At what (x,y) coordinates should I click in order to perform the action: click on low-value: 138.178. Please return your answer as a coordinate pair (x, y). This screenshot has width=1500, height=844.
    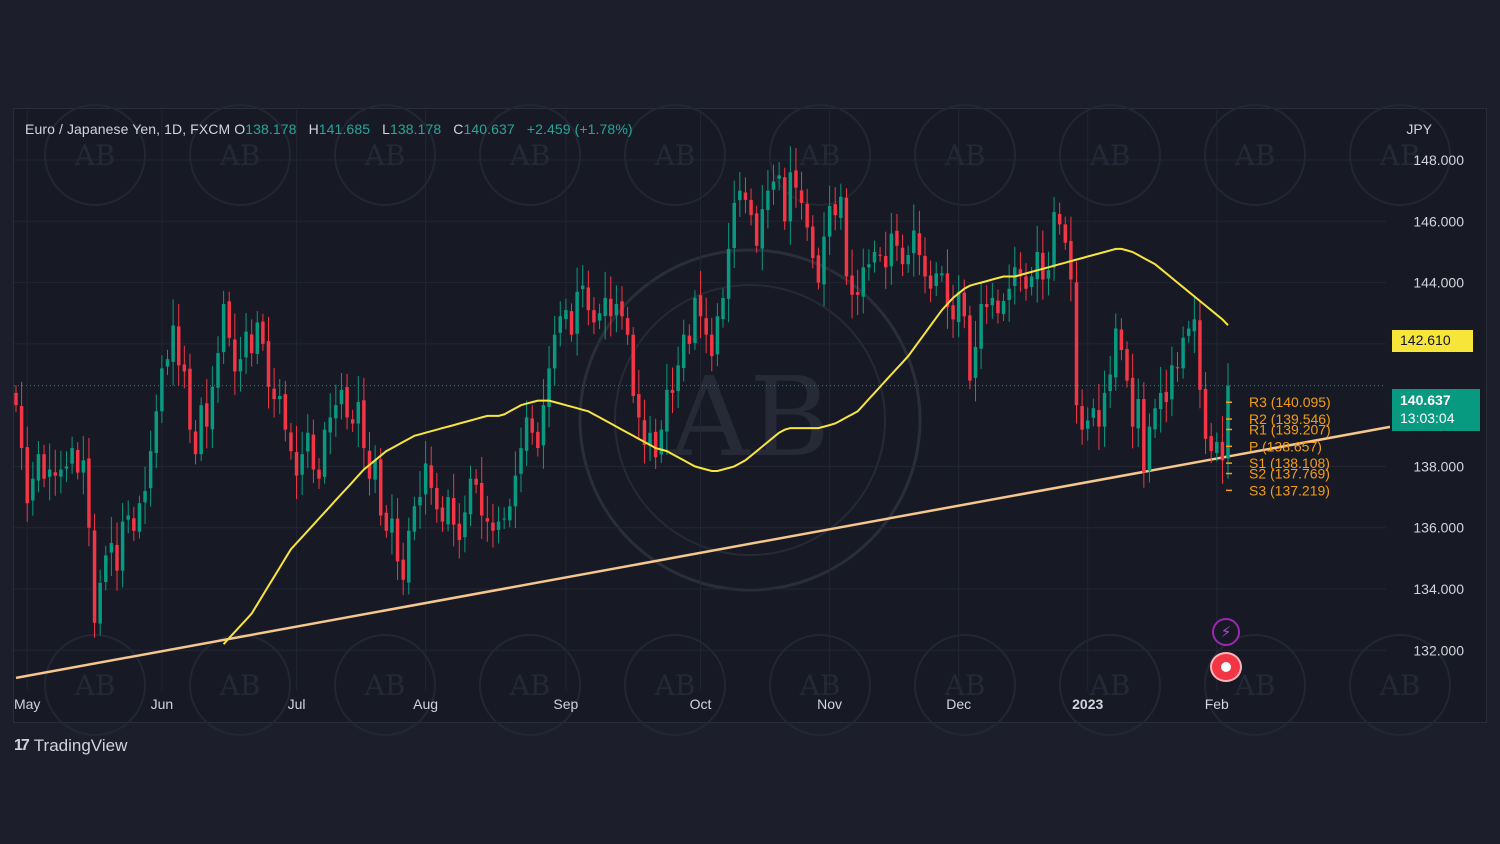
    Looking at the image, I should click on (415, 129).